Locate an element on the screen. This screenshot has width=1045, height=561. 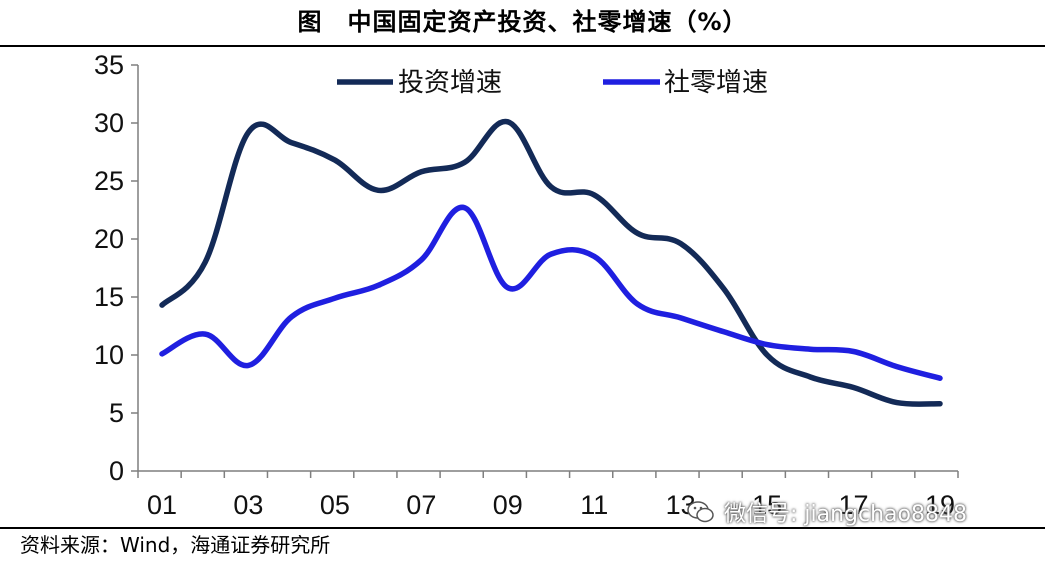
legend: 投资增速 社零增速 is located at coordinates (552, 83).